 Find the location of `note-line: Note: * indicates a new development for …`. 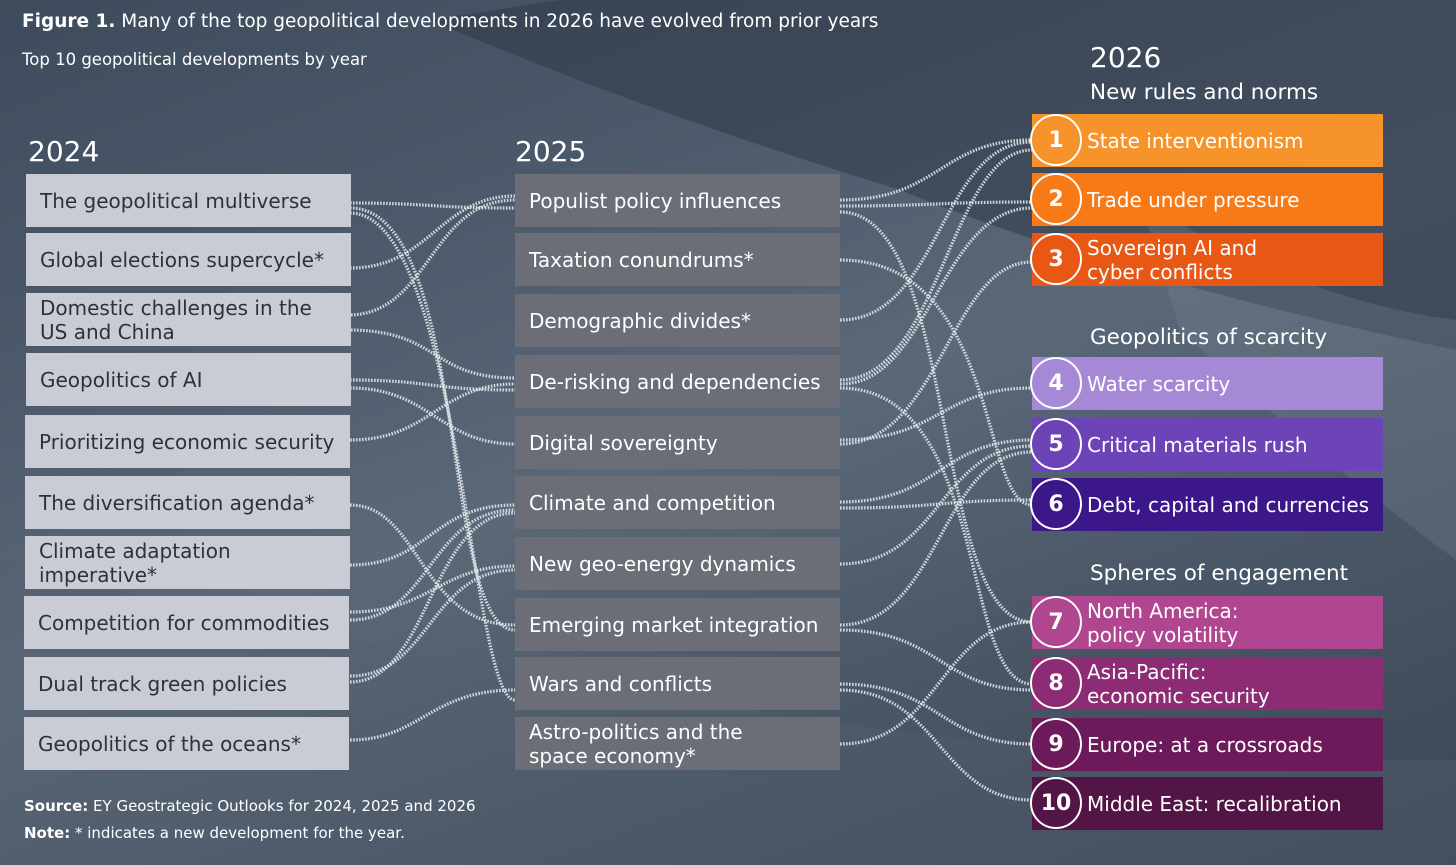

note-line: Note: * indicates a new development for … is located at coordinates (214, 833).